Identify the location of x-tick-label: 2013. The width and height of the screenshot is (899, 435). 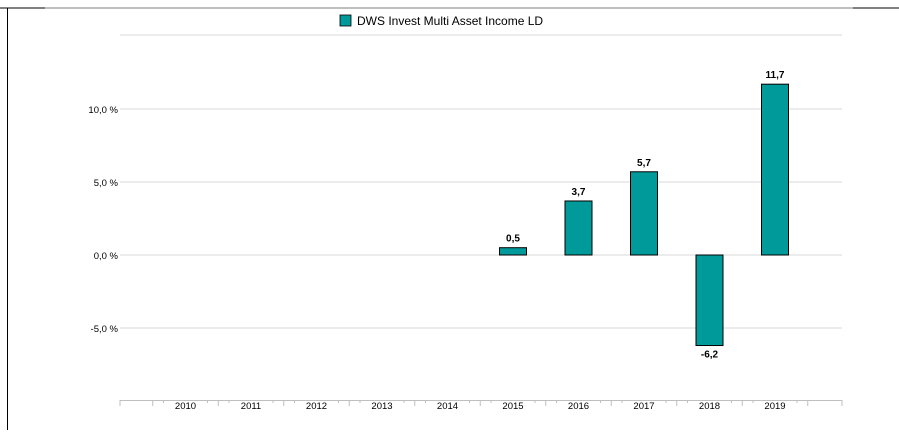
(381, 406).